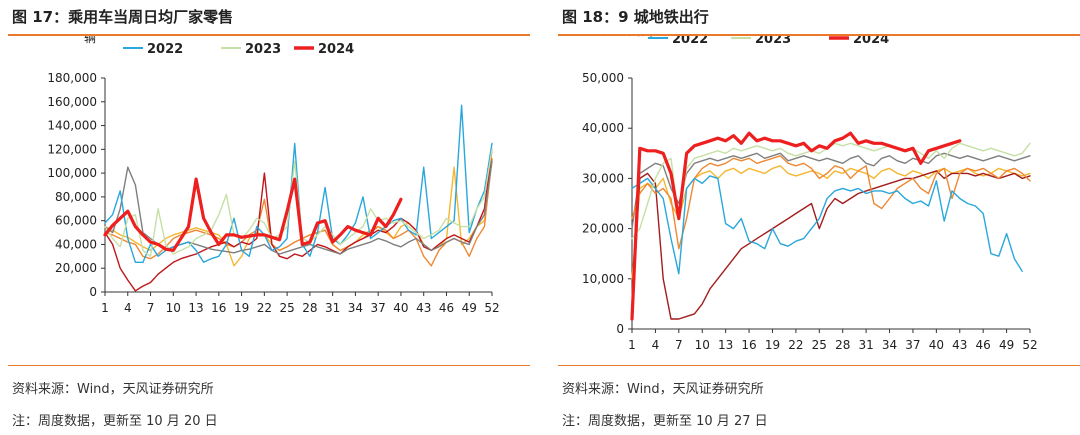 This screenshot has width=1080, height=435. What do you see at coordinates (628, 37) in the screenshot?
I see `y-axis-unit-label: 万人次/周` at bounding box center [628, 37].